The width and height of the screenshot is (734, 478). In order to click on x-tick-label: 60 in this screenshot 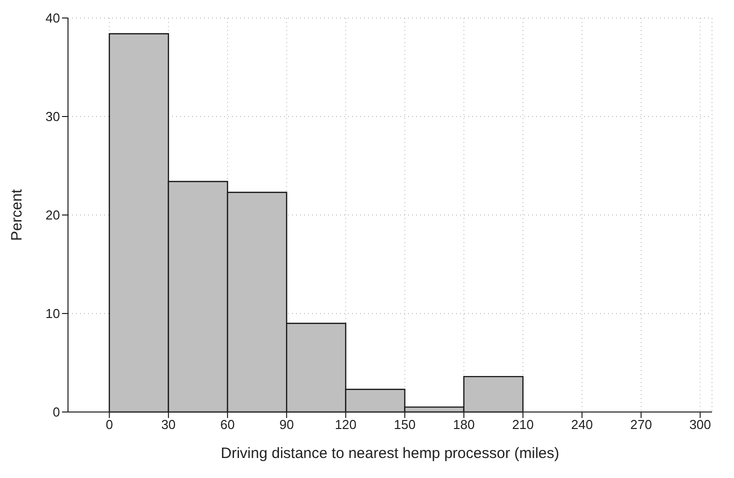, I will do `click(227, 424)`.